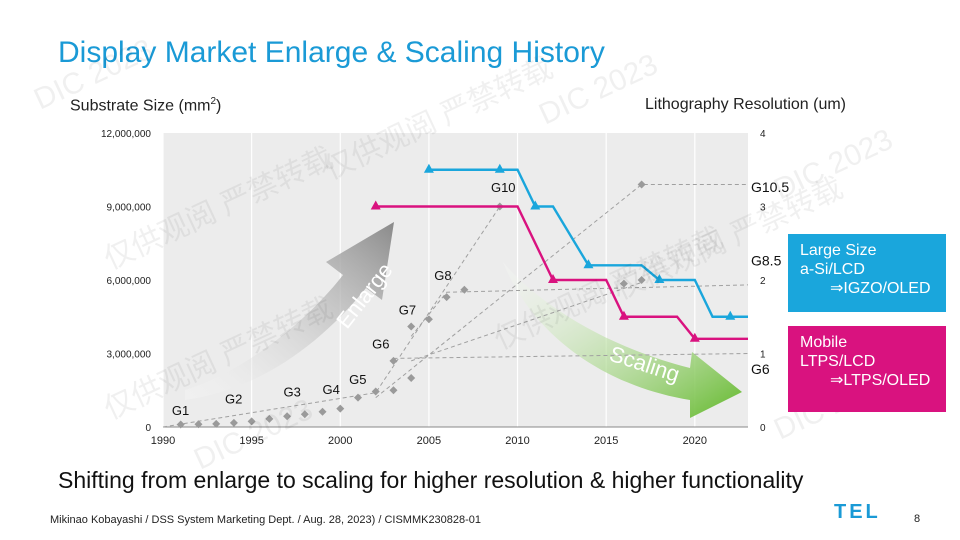  I want to click on series-line-large-size, so click(588, 243).